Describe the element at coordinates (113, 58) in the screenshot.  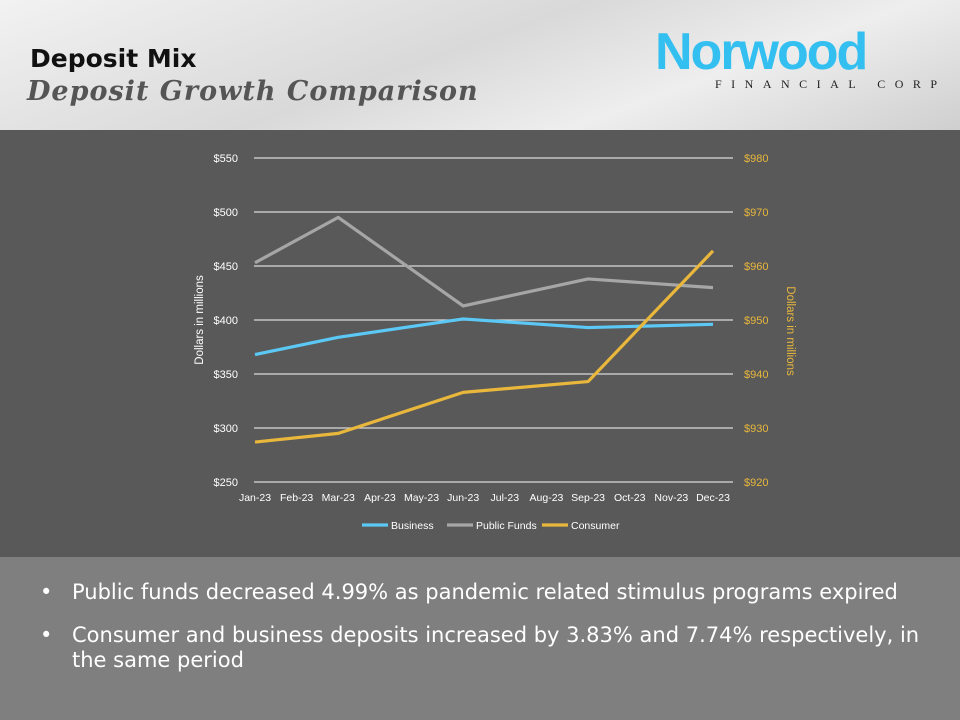
I see `slide-title: Deposit Mix` at that location.